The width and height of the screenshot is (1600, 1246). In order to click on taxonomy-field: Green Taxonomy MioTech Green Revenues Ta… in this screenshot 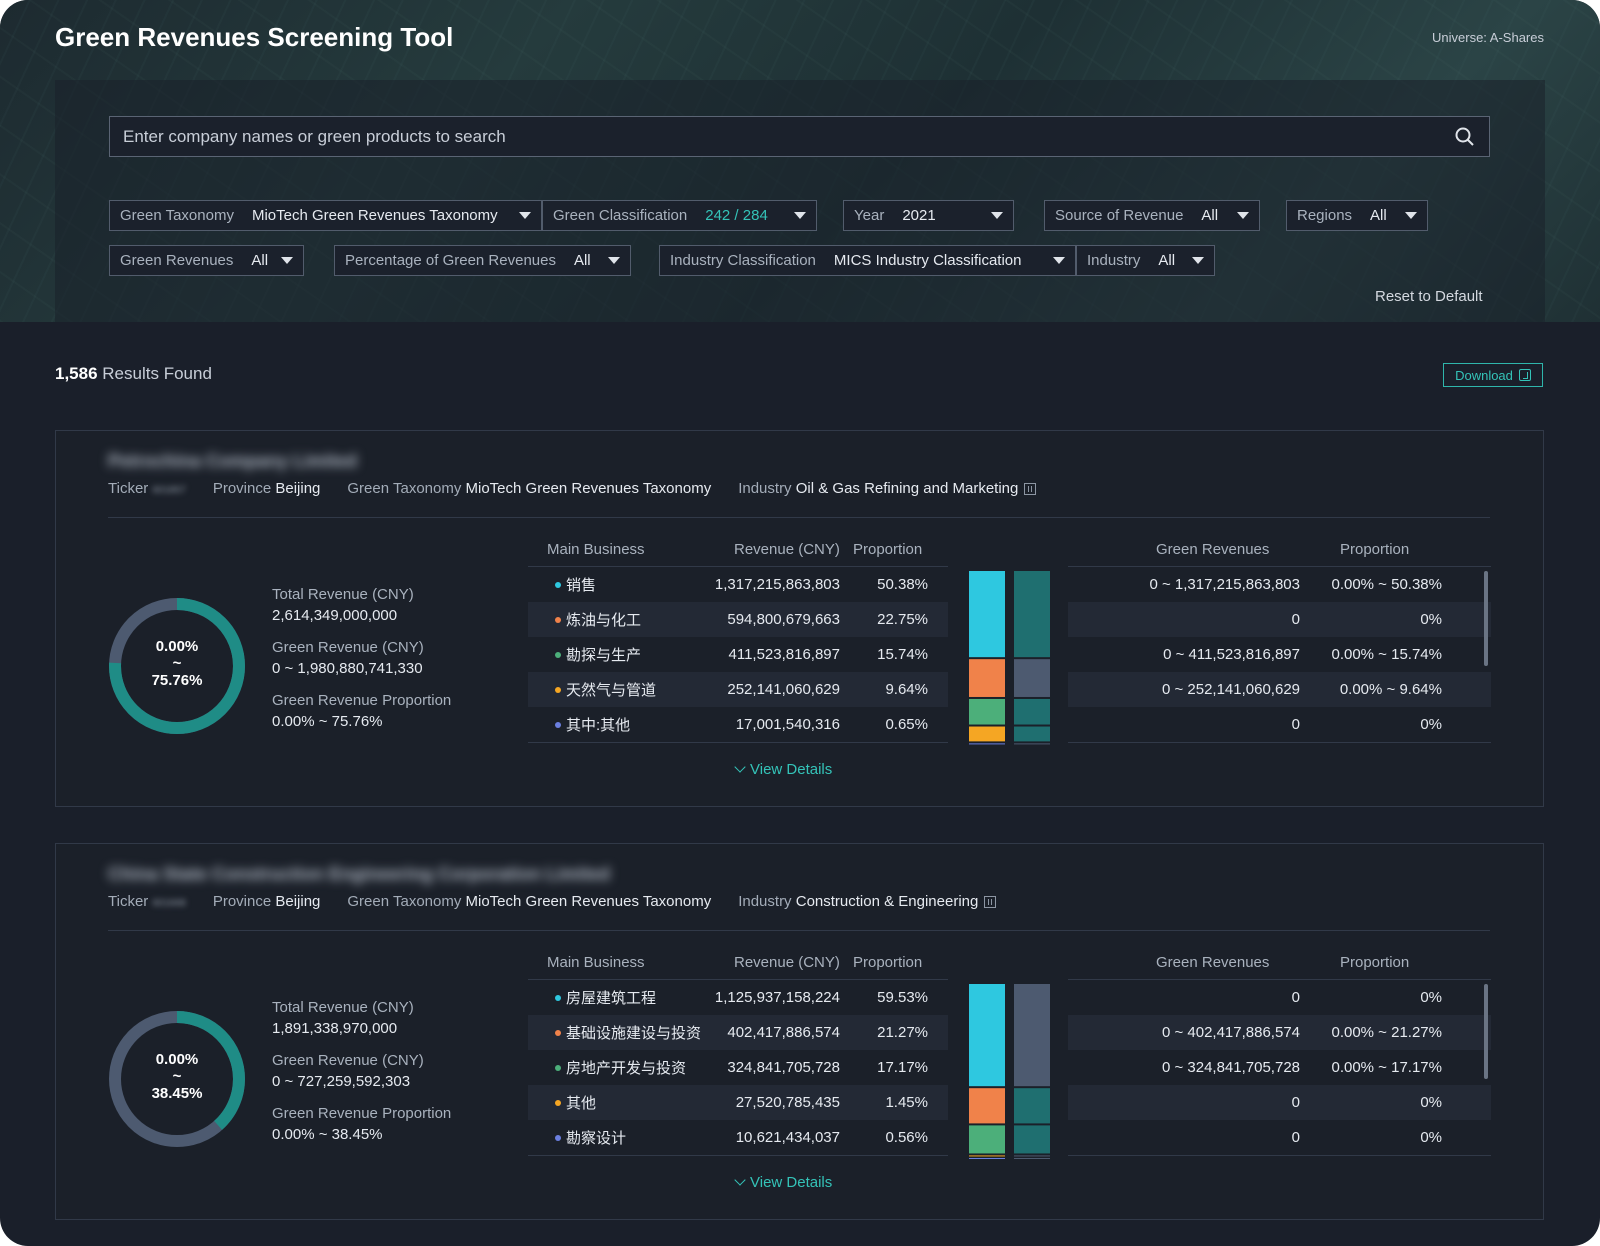, I will do `click(529, 901)`.